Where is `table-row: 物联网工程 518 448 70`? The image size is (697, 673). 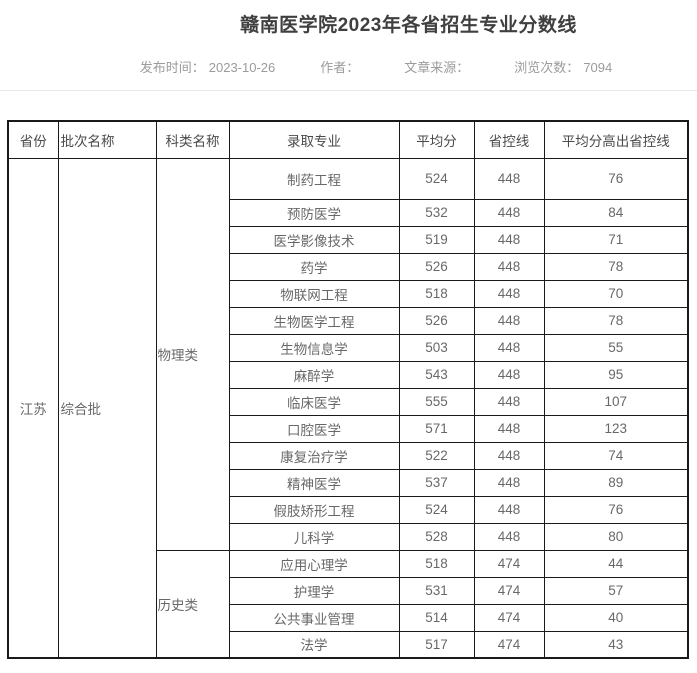
table-row: 物联网工程 518 448 70 is located at coordinates (348, 293).